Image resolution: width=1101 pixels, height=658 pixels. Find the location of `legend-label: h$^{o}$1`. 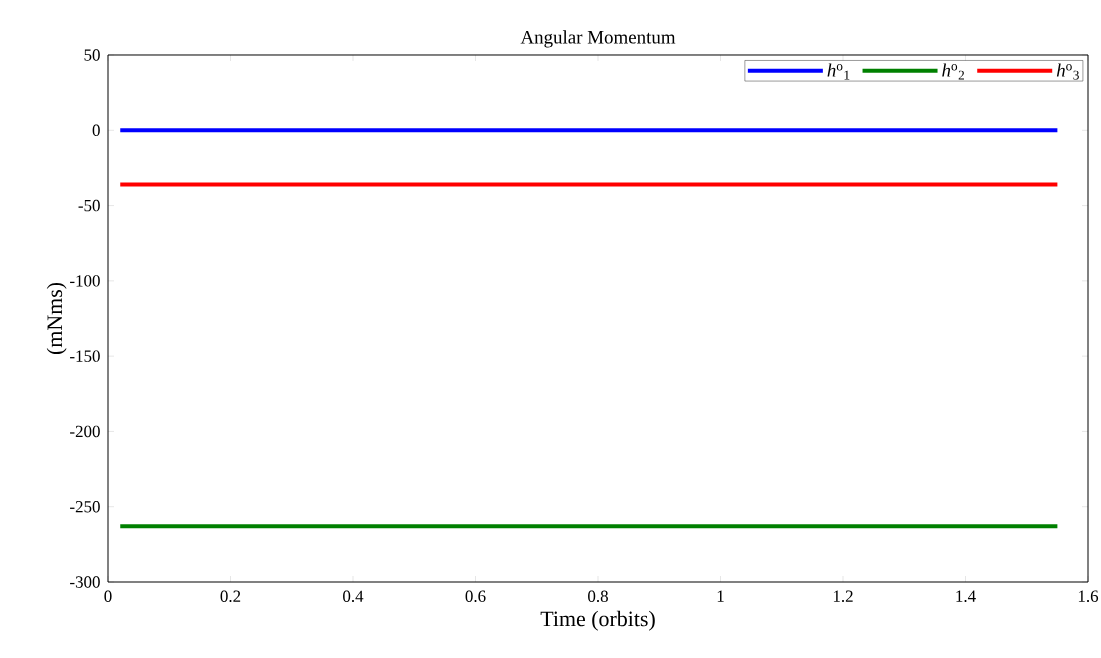

legend-label: h$^{o}$1 is located at coordinates (838, 71).